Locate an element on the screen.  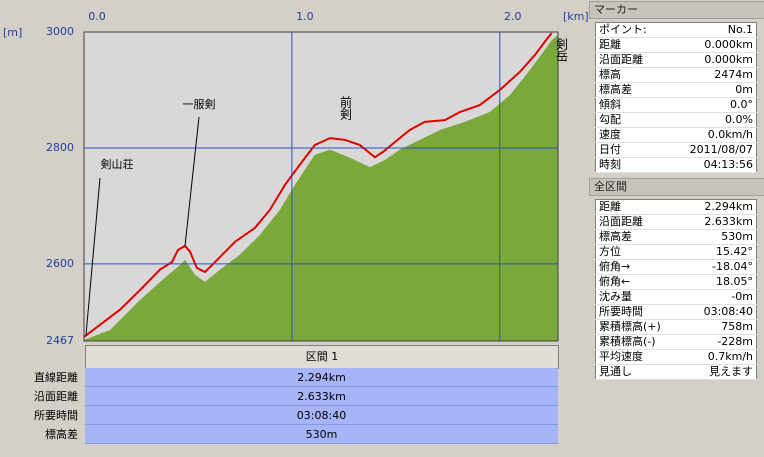
annotation: 一服剣 is located at coordinates (199, 104).